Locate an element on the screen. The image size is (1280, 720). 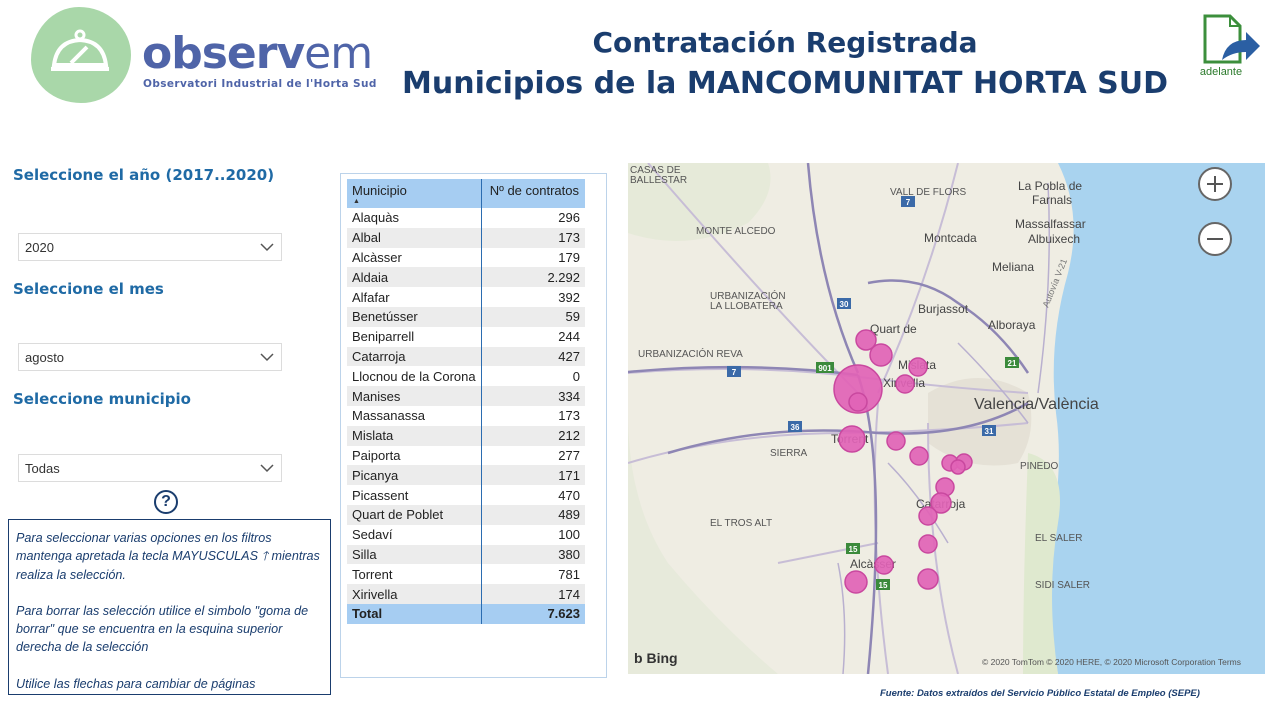
contratos-cell: 100 is located at coordinates (569, 535).